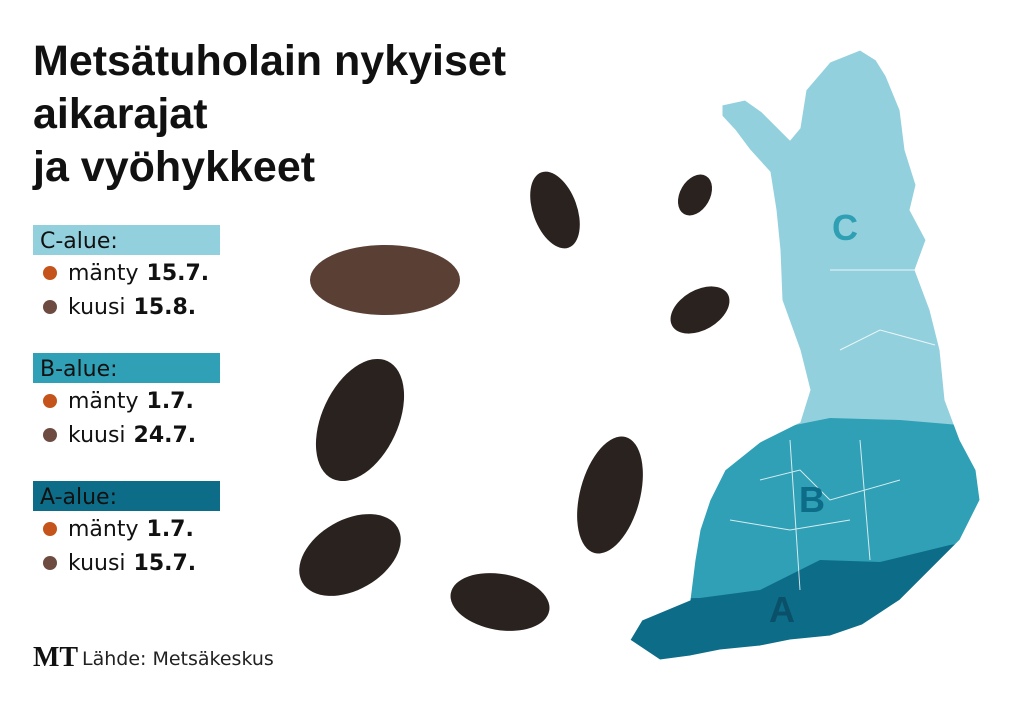 This screenshot has width=1019, height=702. Describe the element at coordinates (79, 369) in the screenshot. I see `zone-name: B-alue:` at that location.